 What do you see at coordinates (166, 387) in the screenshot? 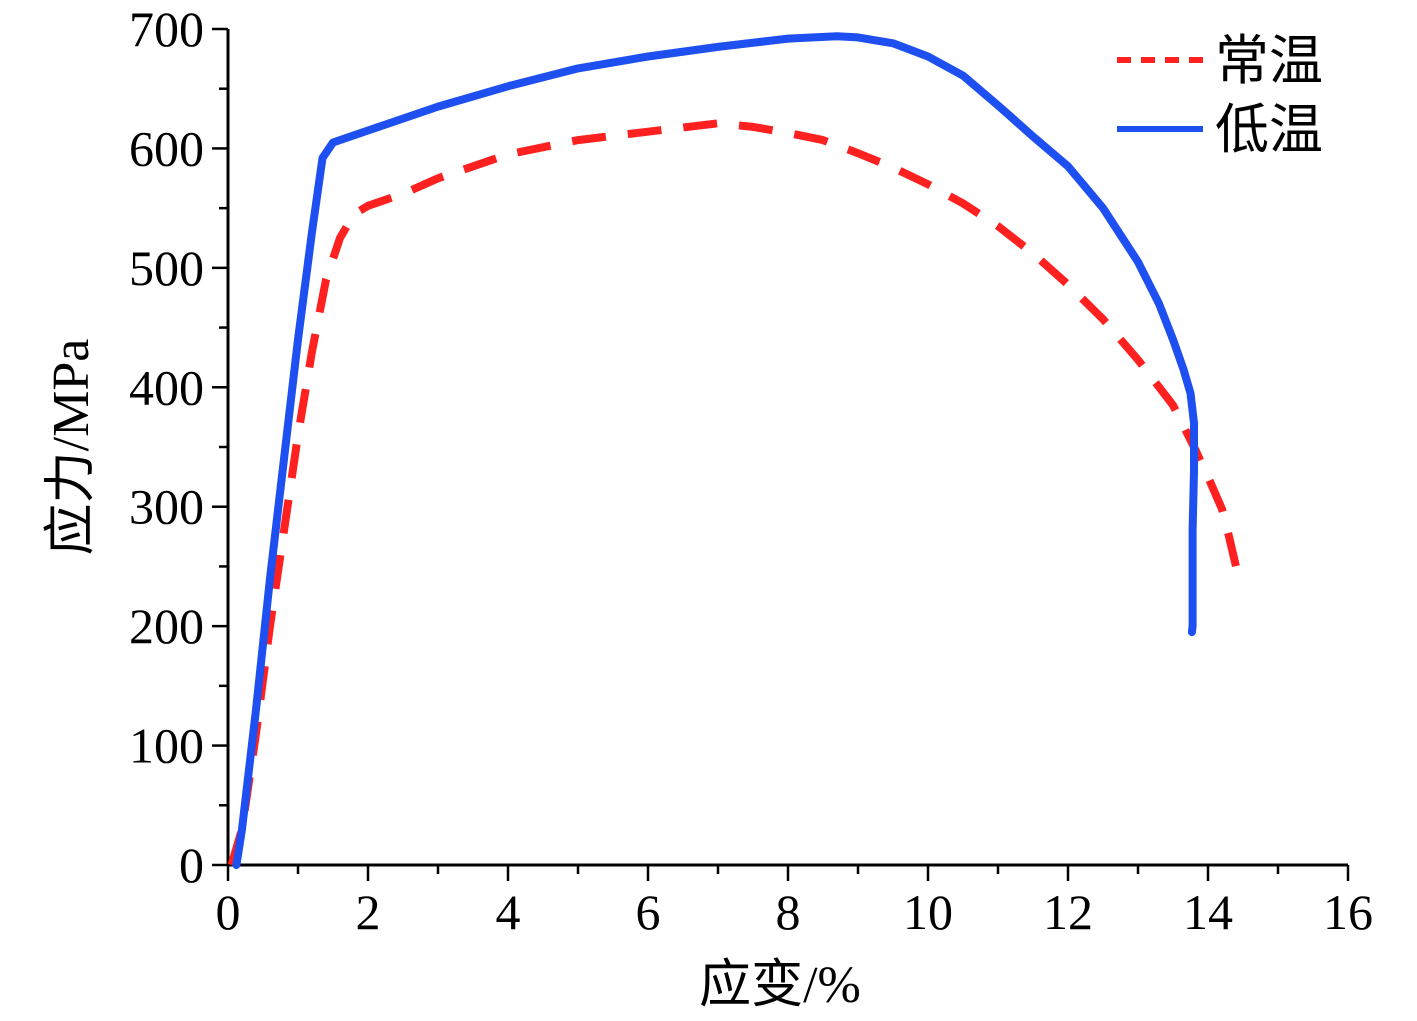
I see `y-tick-label: 400` at bounding box center [166, 387].